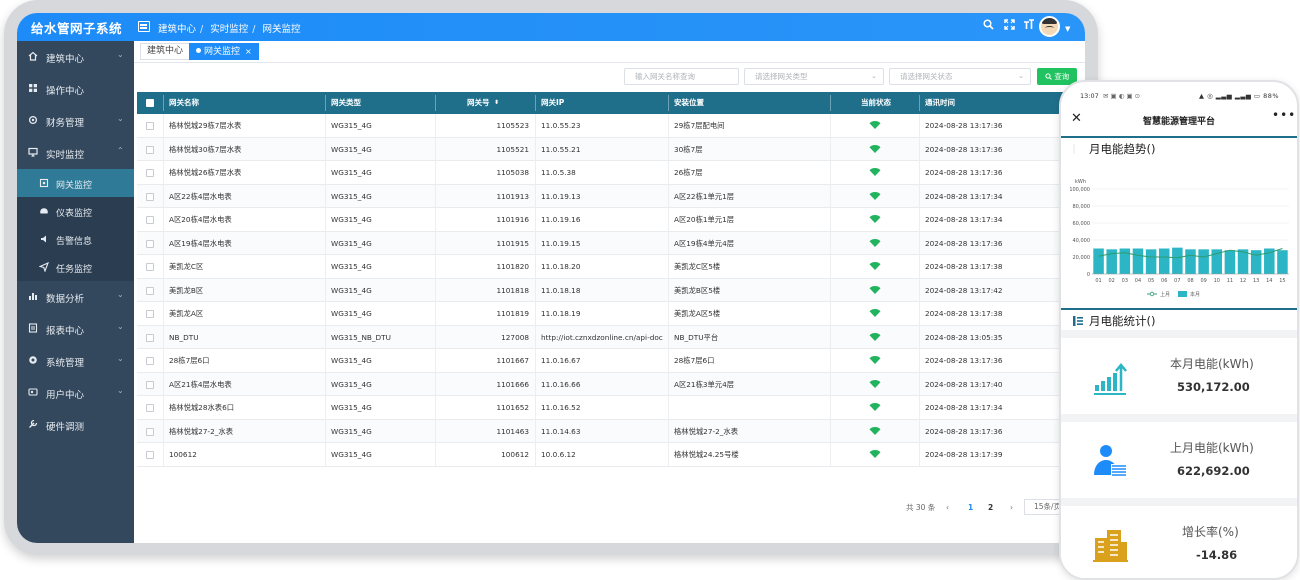 The image size is (1300, 580). I want to click on caret-down-icon: ▼, so click(1068, 29).